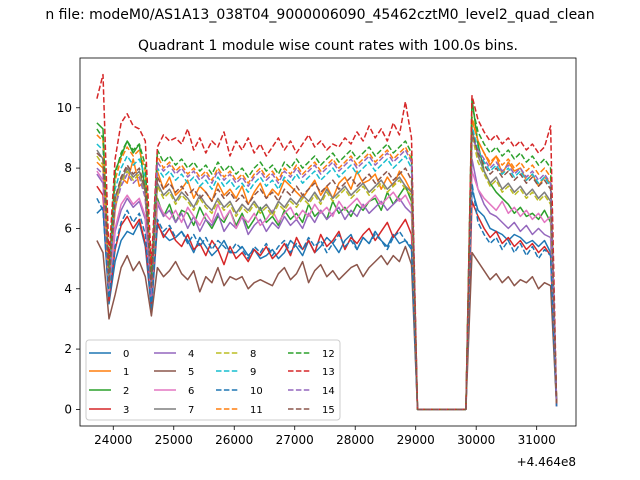 The height and width of the screenshot is (480, 640). What do you see at coordinates (355, 440) in the screenshot?
I see `x-tick-label: 28000` at bounding box center [355, 440].